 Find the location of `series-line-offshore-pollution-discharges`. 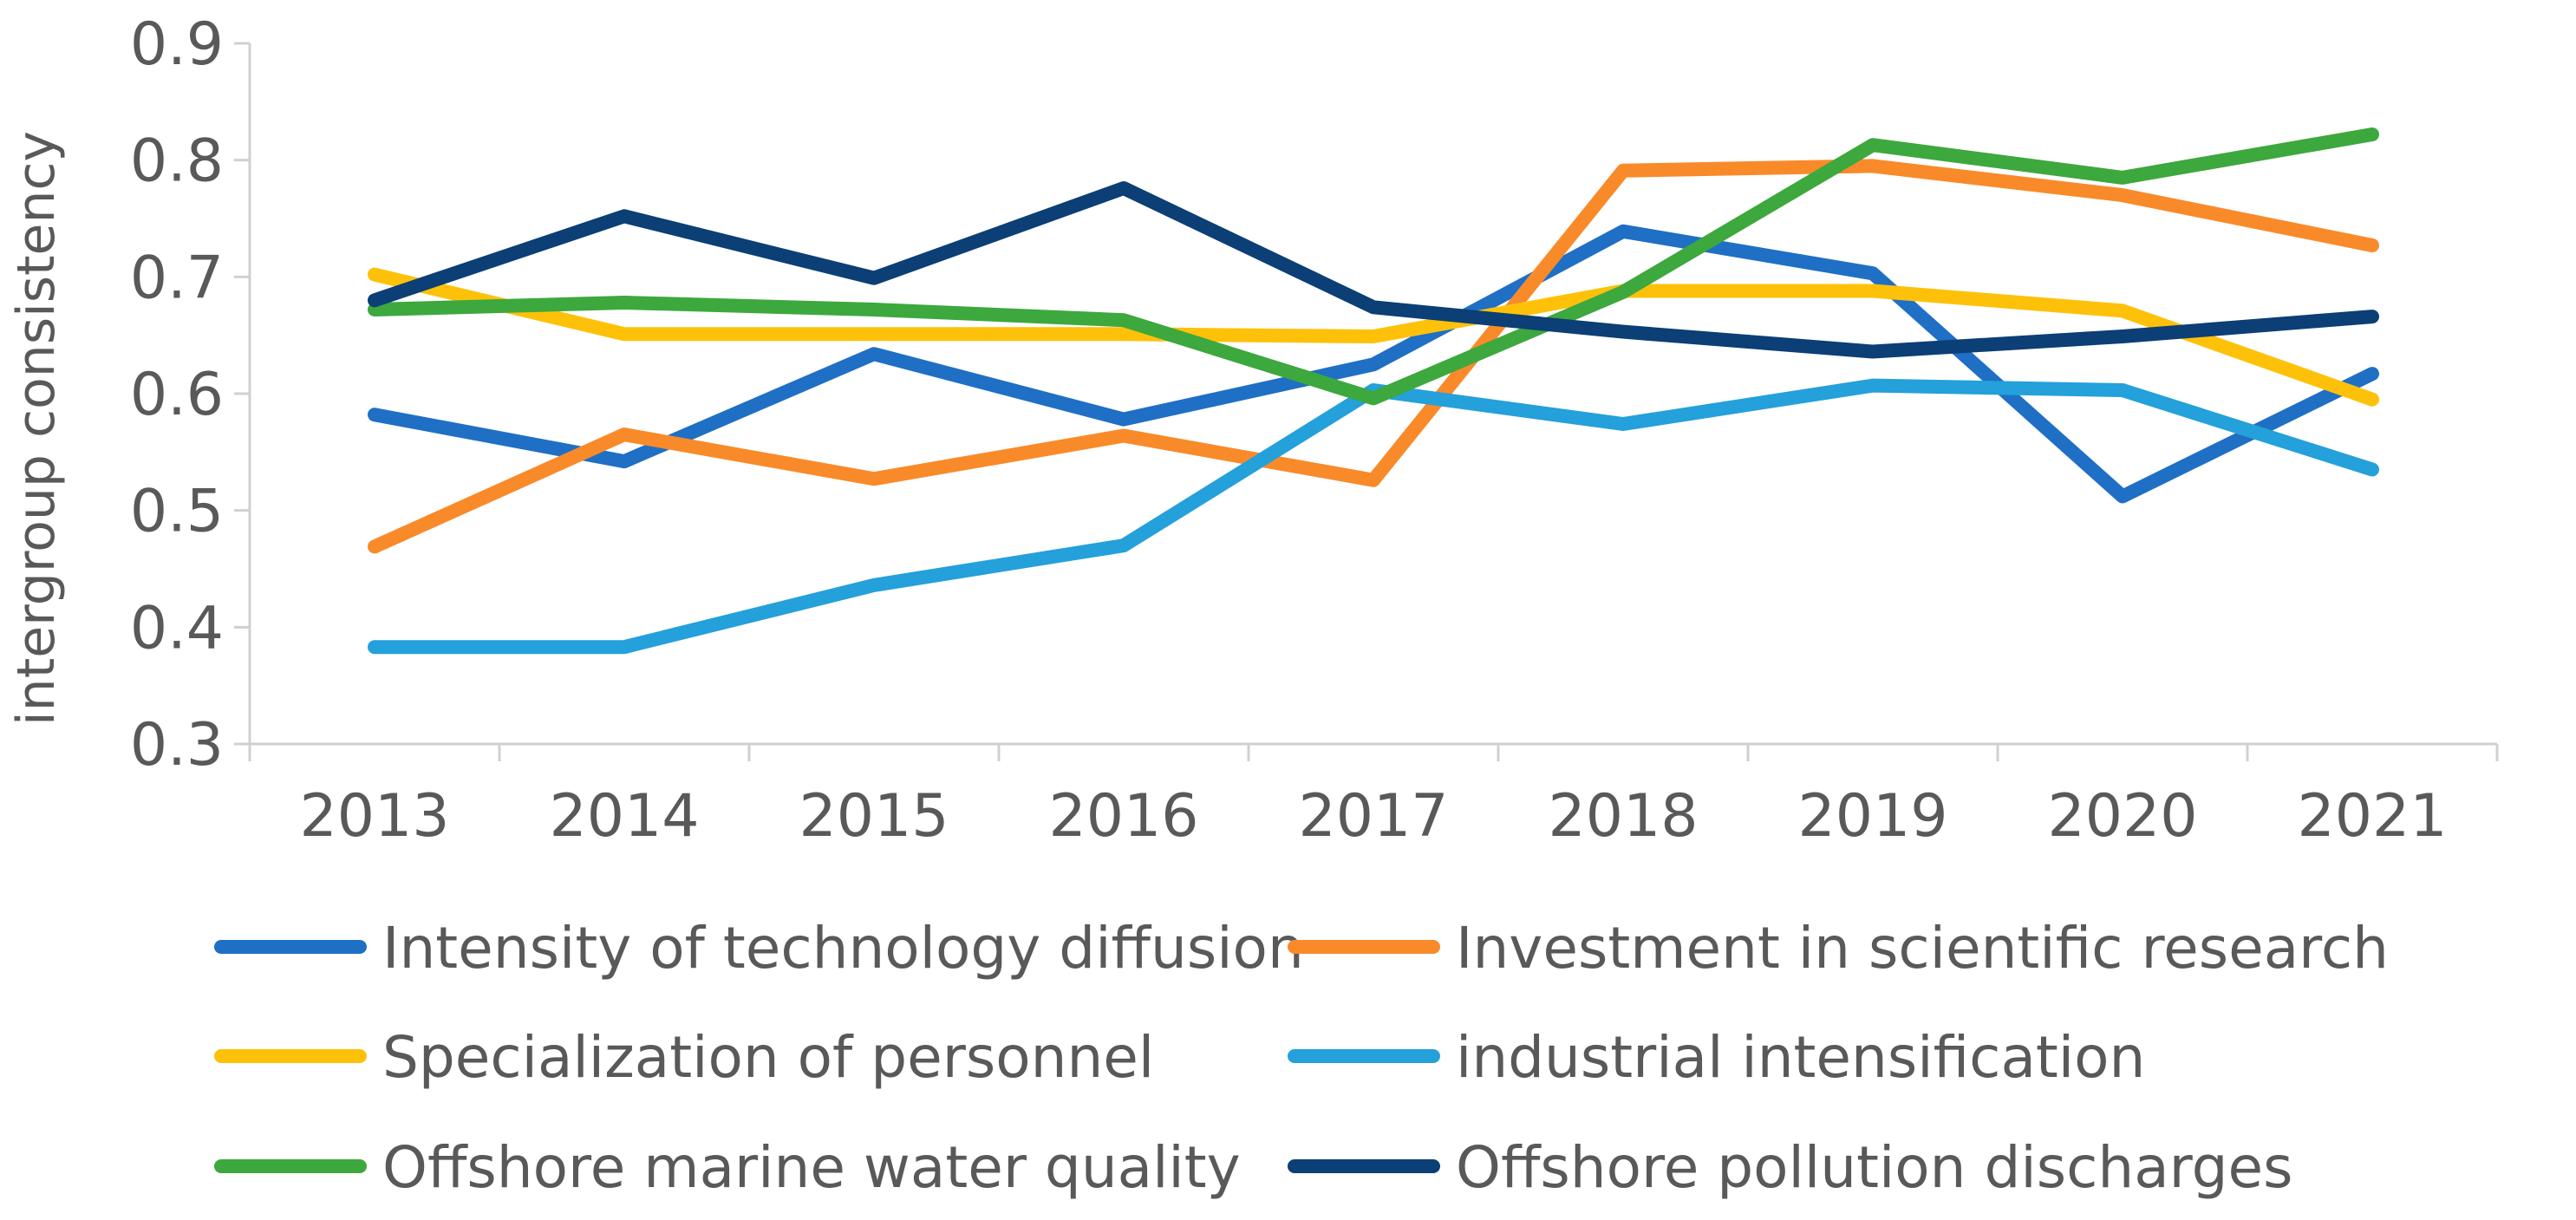

series-line-offshore-pollution-discharges is located at coordinates (1374, 270).